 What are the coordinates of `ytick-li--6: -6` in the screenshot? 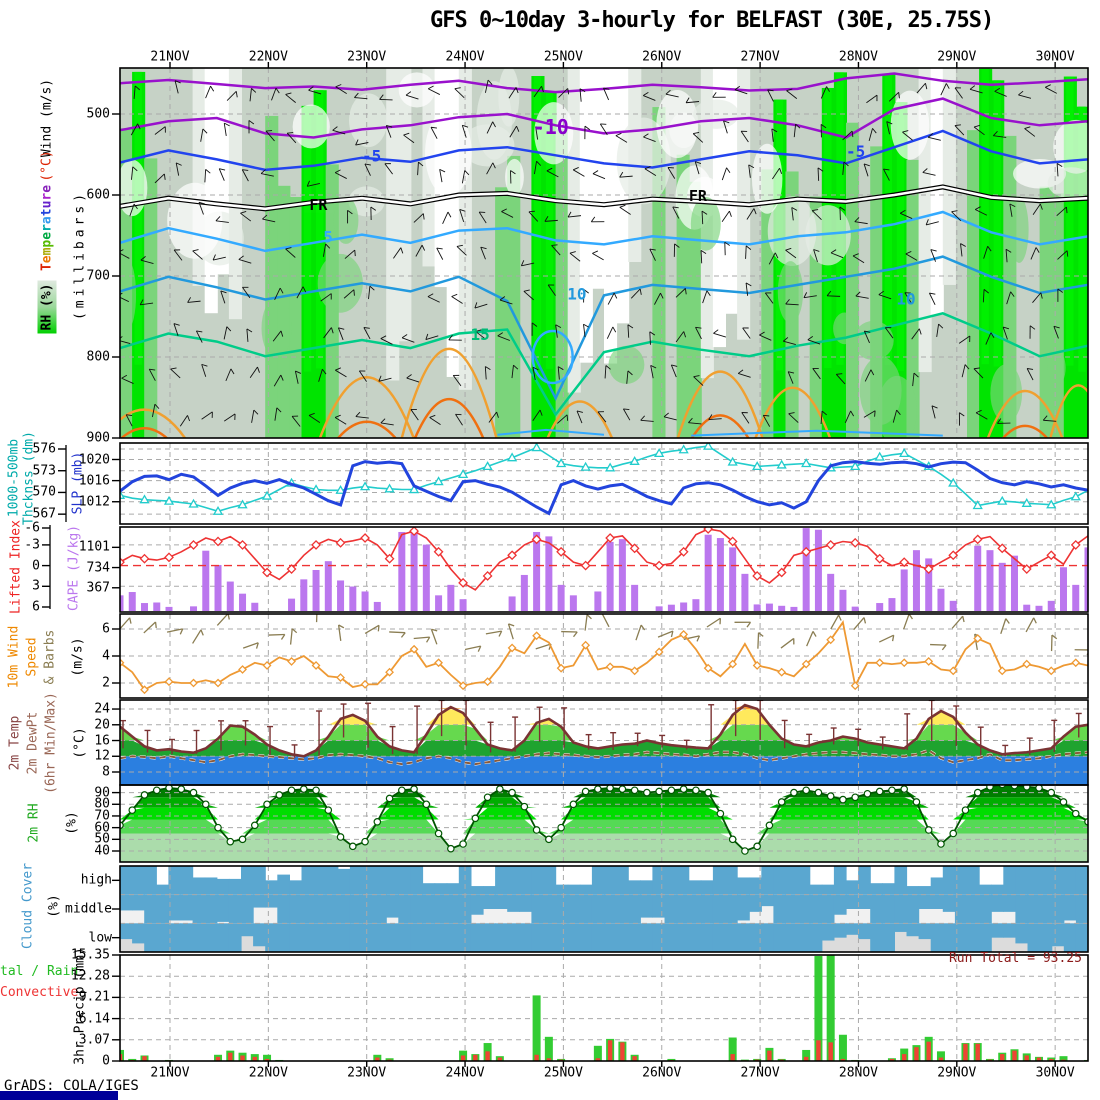 It's located at (32, 528).